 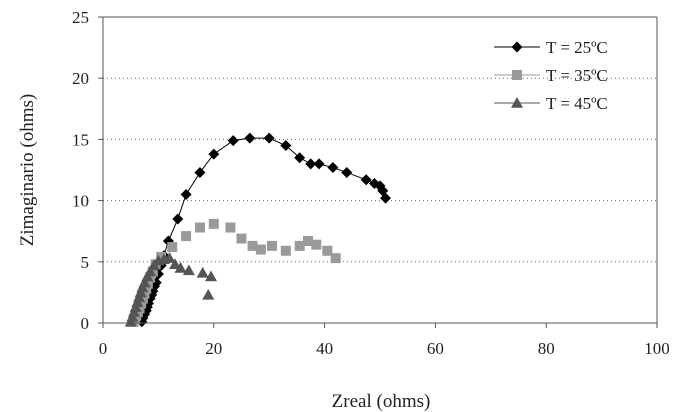 I want to click on x-axis-title: Zreal (ohms), so click(x=381, y=401).